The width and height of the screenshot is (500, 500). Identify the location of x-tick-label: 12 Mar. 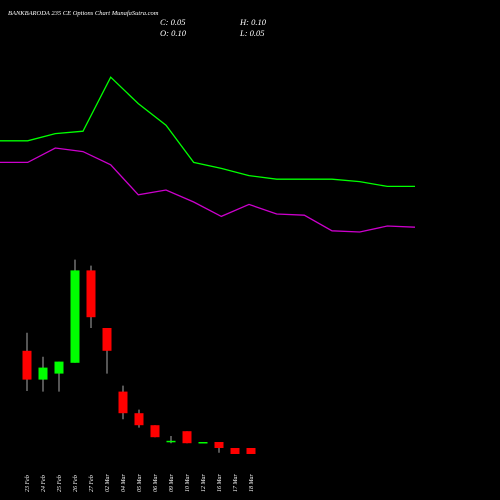
(204, 483).